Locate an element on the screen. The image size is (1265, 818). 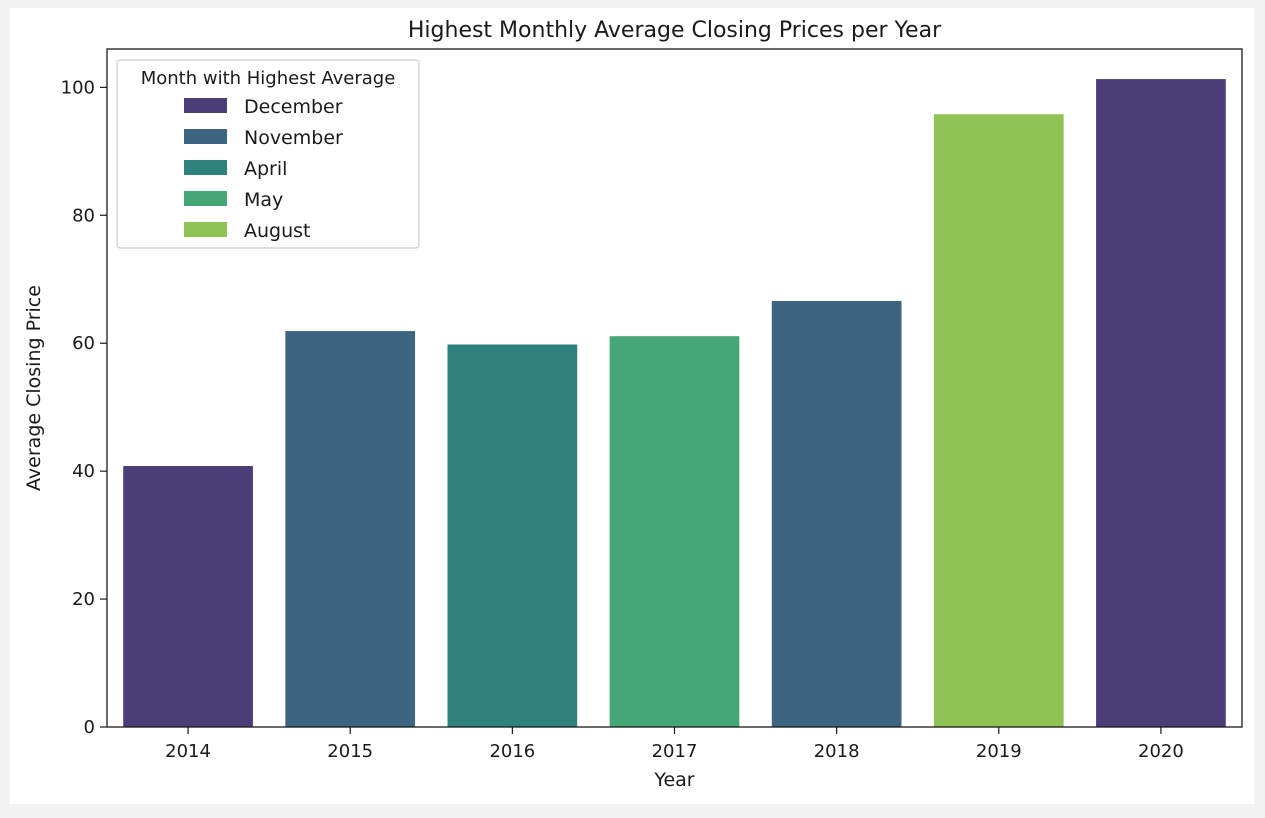
bar-2015 is located at coordinates (350, 529).